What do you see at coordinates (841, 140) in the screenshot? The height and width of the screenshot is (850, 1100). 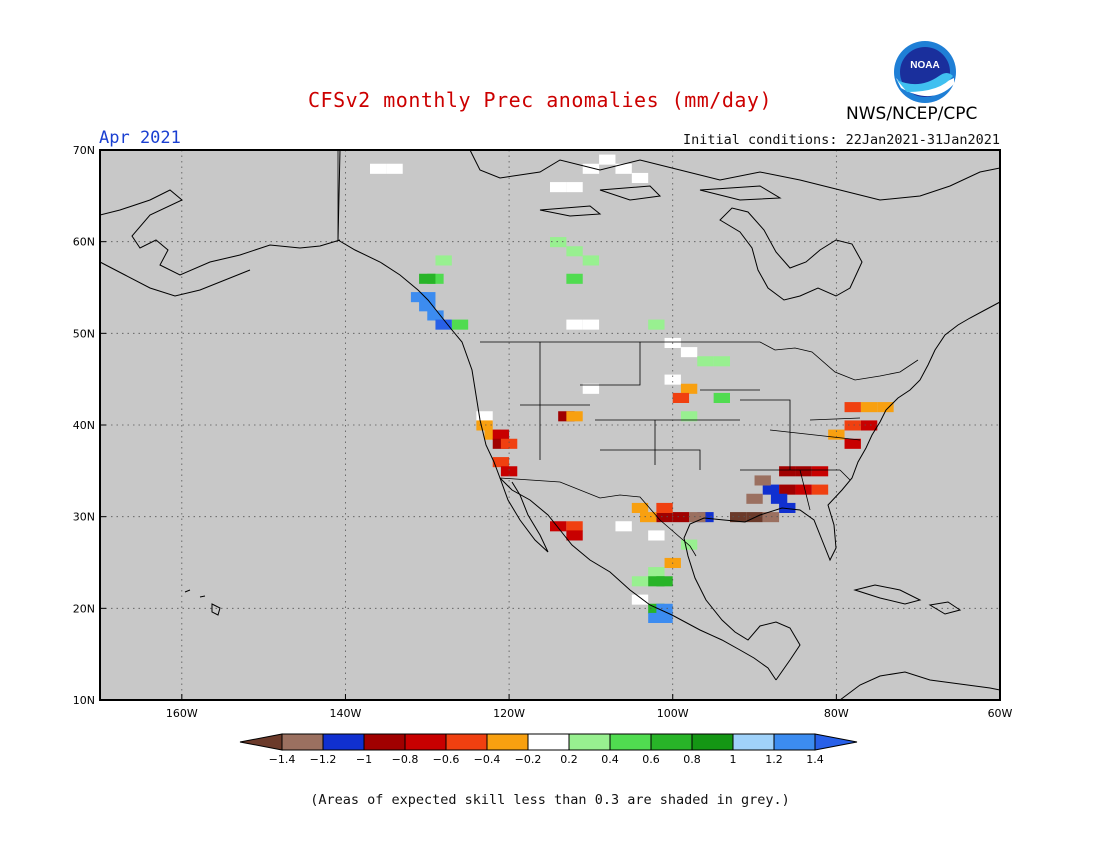 I see `initial-conditions-label: Initial conditions: 22Jan2021-31Jan2021` at bounding box center [841, 140].